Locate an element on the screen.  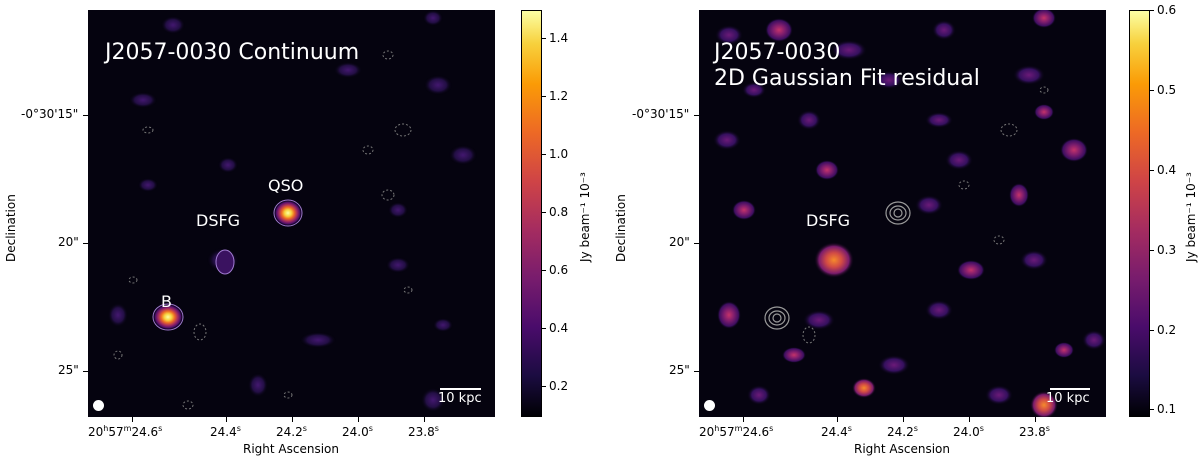
colorbar-tick-label: 0.2 is located at coordinates (559, 386).